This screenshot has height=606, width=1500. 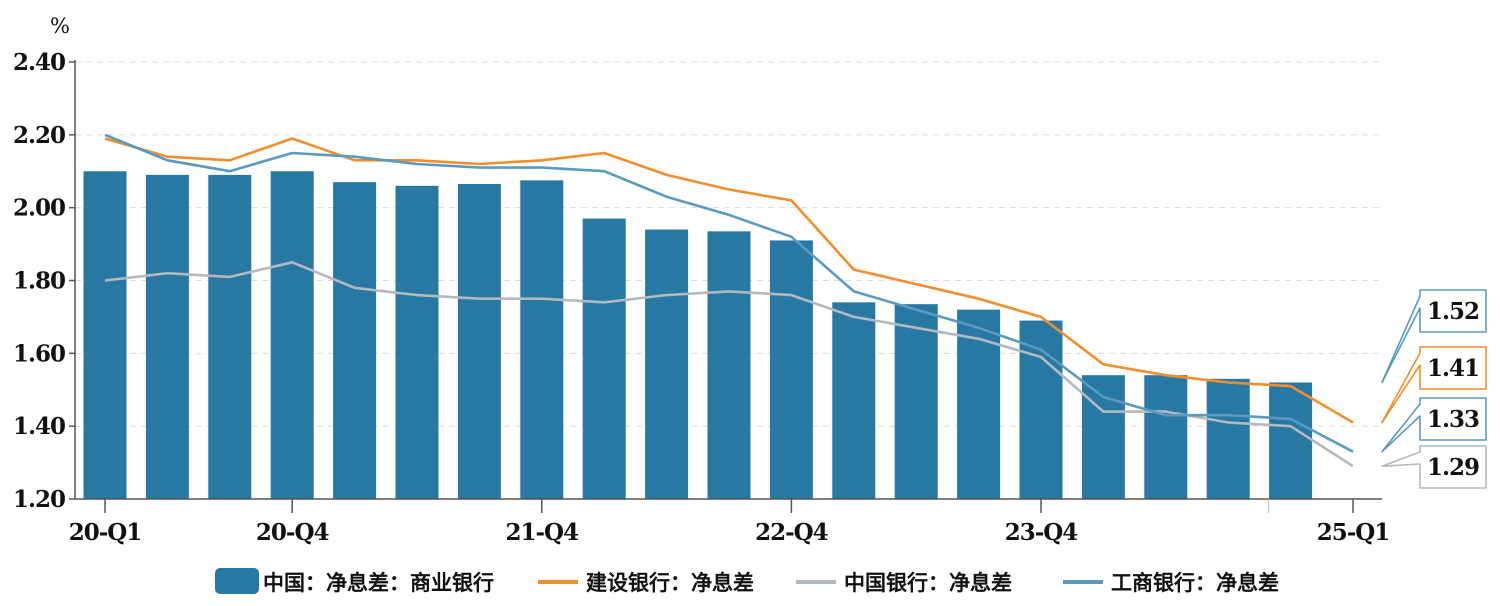 I want to click on legend-label: 工商银行：净息差, so click(x=1195, y=583).